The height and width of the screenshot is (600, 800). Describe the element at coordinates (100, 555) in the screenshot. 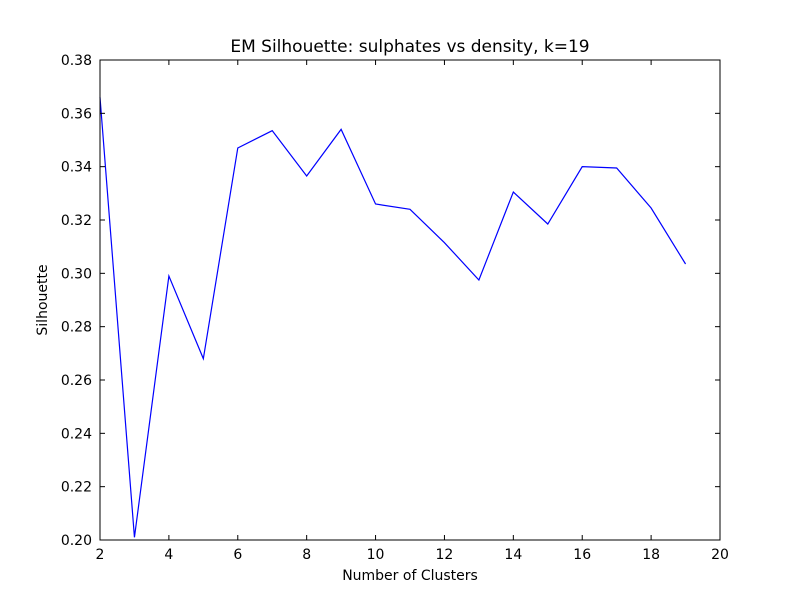

I see `x-tick-label: 2` at that location.